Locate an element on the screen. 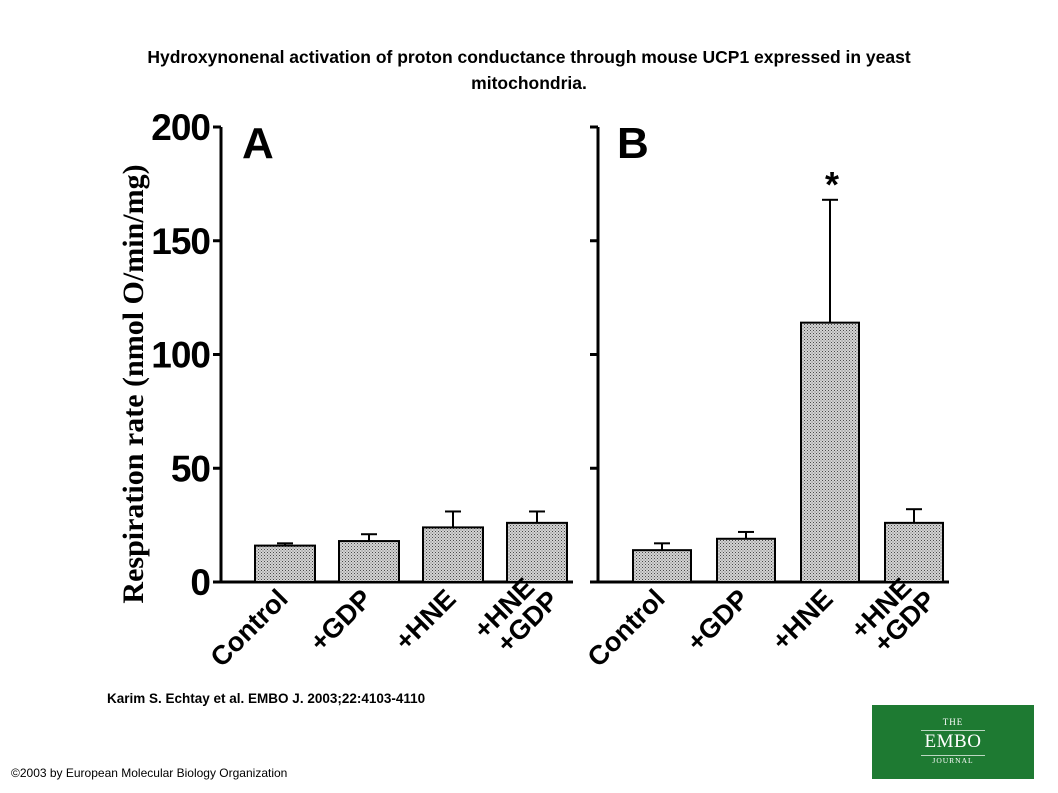  logo-line-3: JOURNAL is located at coordinates (953, 760).